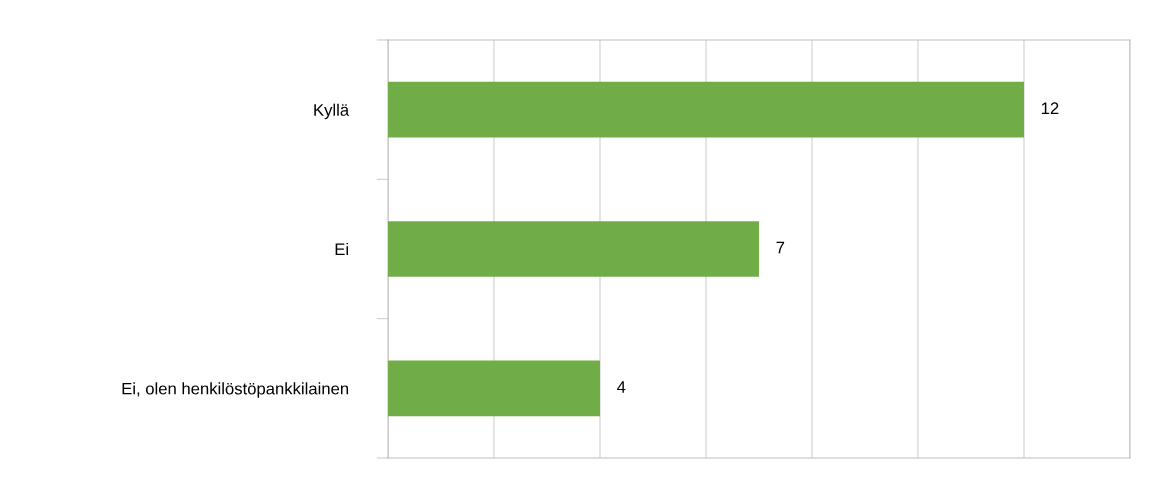  Describe the element at coordinates (780, 247) in the screenshot. I see `data-label: 7` at that location.